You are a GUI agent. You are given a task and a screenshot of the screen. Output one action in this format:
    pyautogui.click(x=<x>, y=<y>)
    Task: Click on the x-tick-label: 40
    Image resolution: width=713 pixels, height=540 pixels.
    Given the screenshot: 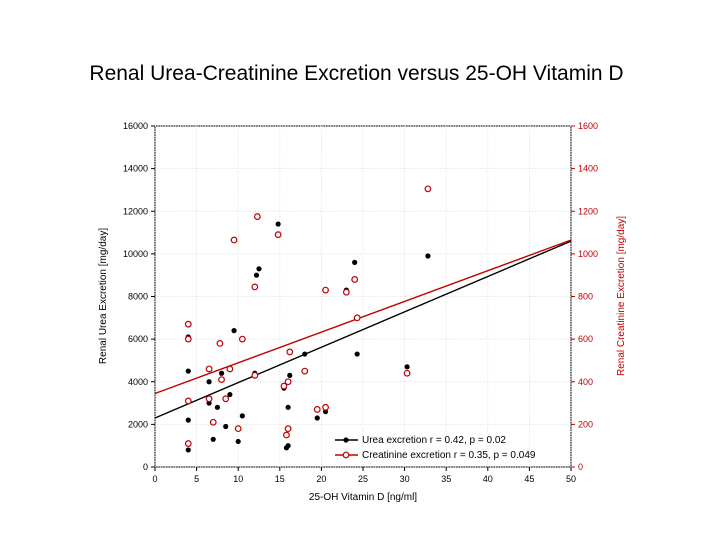 What is the action you would take?
    pyautogui.click(x=488, y=479)
    